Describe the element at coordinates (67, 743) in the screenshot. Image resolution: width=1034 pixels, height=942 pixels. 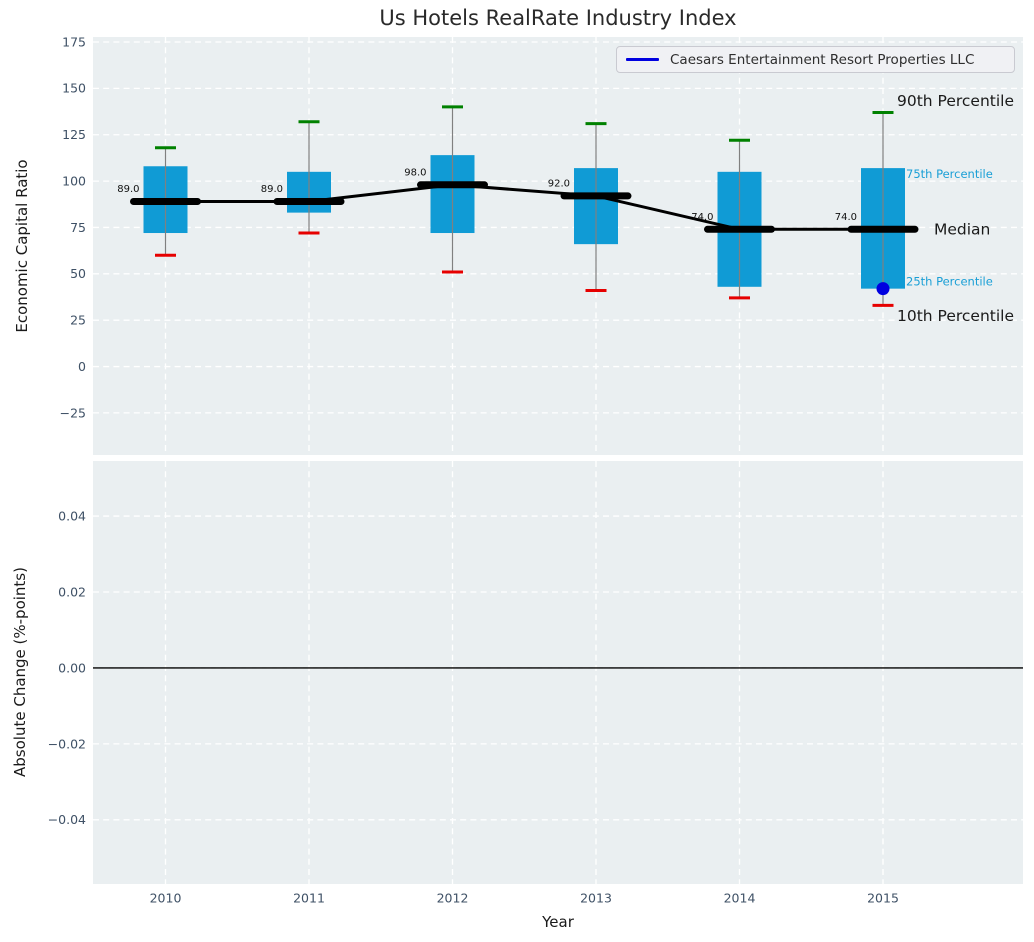
I see `bottom-y-tick-label: −0.02` at that location.